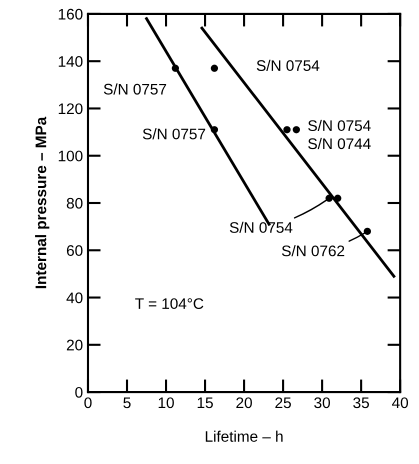 The width and height of the screenshot is (419, 464). I want to click on y-tick-label: 0, so click(79, 392).